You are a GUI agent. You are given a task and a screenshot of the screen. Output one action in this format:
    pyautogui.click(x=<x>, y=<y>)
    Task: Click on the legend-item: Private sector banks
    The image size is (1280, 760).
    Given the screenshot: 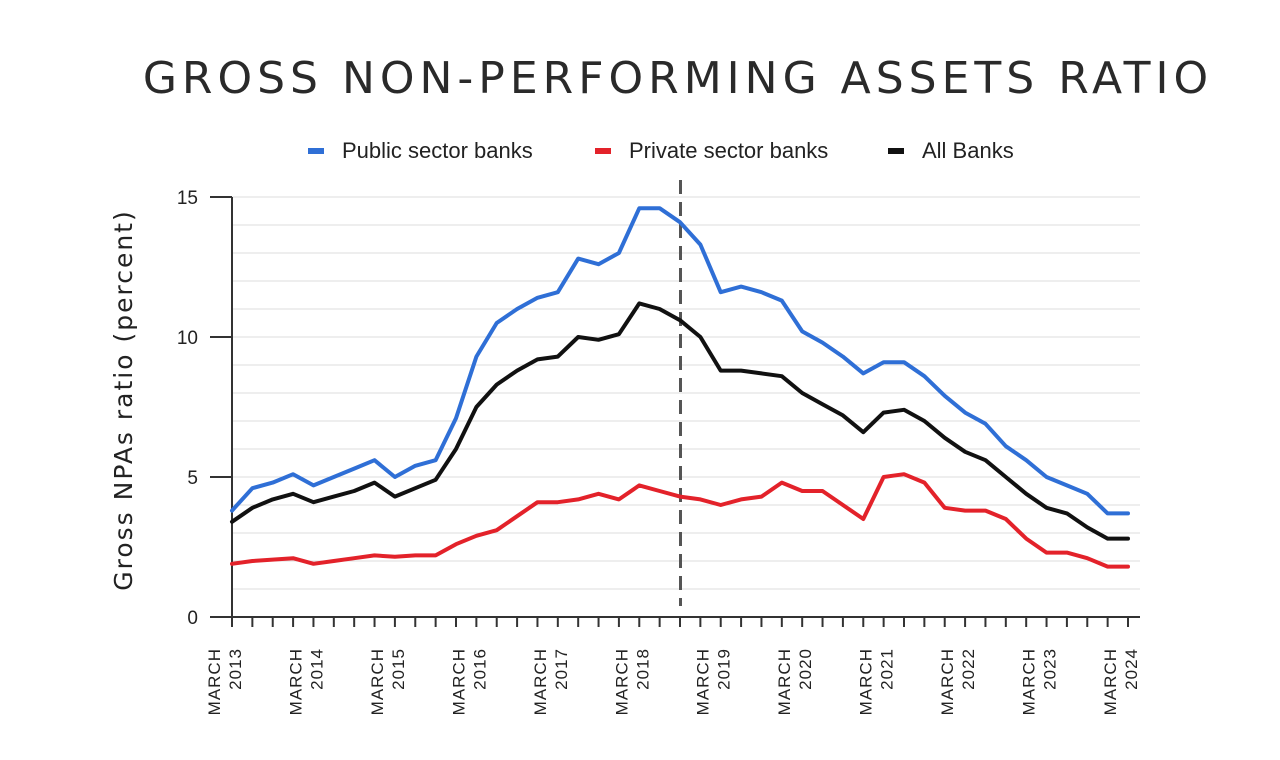 What is the action you would take?
    pyautogui.click(x=711, y=150)
    